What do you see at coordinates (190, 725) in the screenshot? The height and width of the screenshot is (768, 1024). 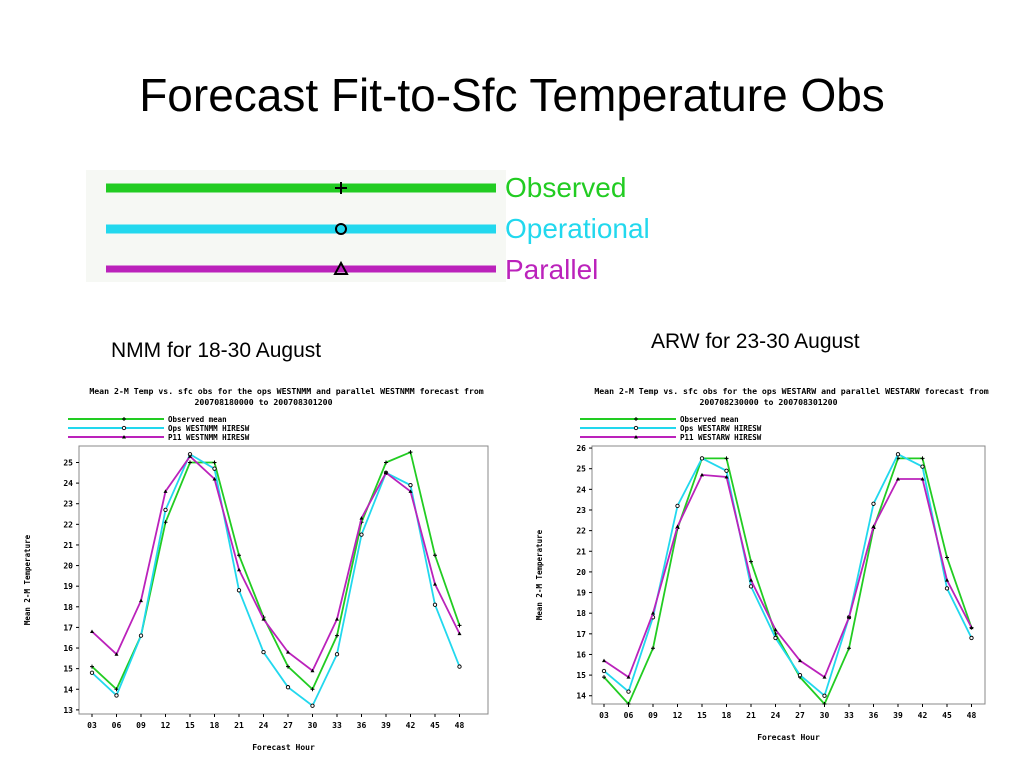 I see `x-tick-label: 15` at bounding box center [190, 725].